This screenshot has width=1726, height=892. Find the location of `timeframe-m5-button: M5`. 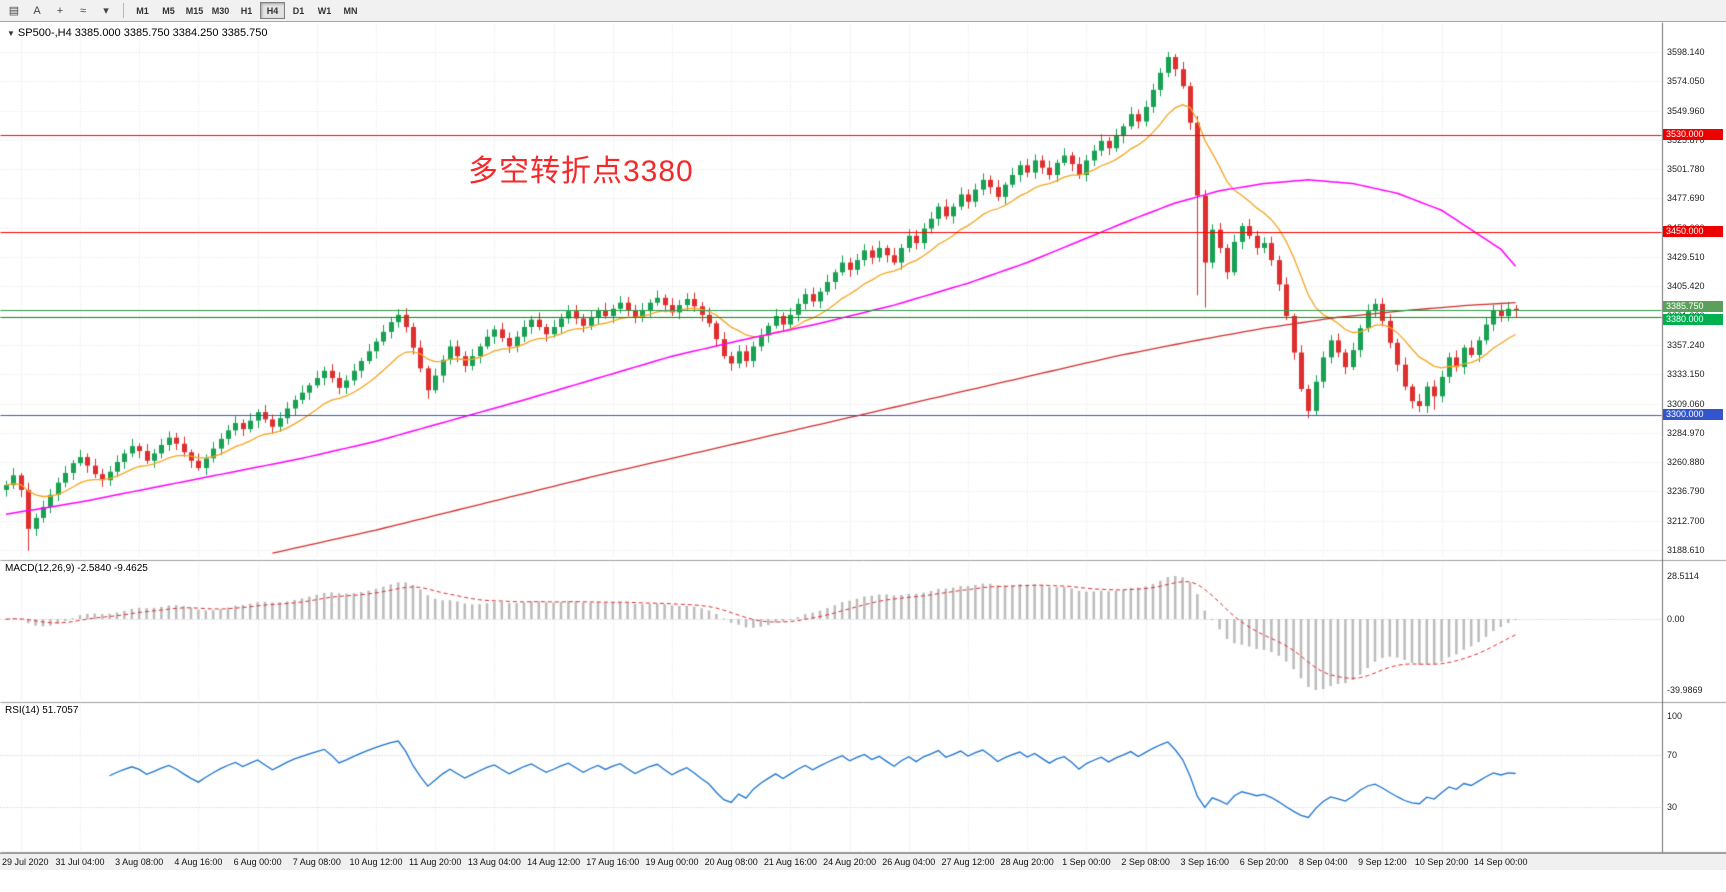

timeframe-m5-button: M5 is located at coordinates (168, 10).